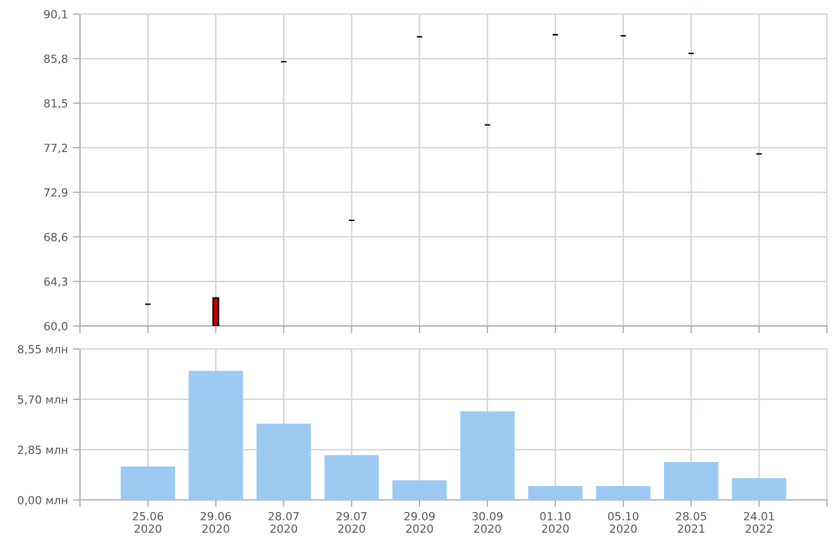 The image size is (840, 550). What do you see at coordinates (56, 149) in the screenshot?
I see `y-tick-label: 77,2` at bounding box center [56, 149].